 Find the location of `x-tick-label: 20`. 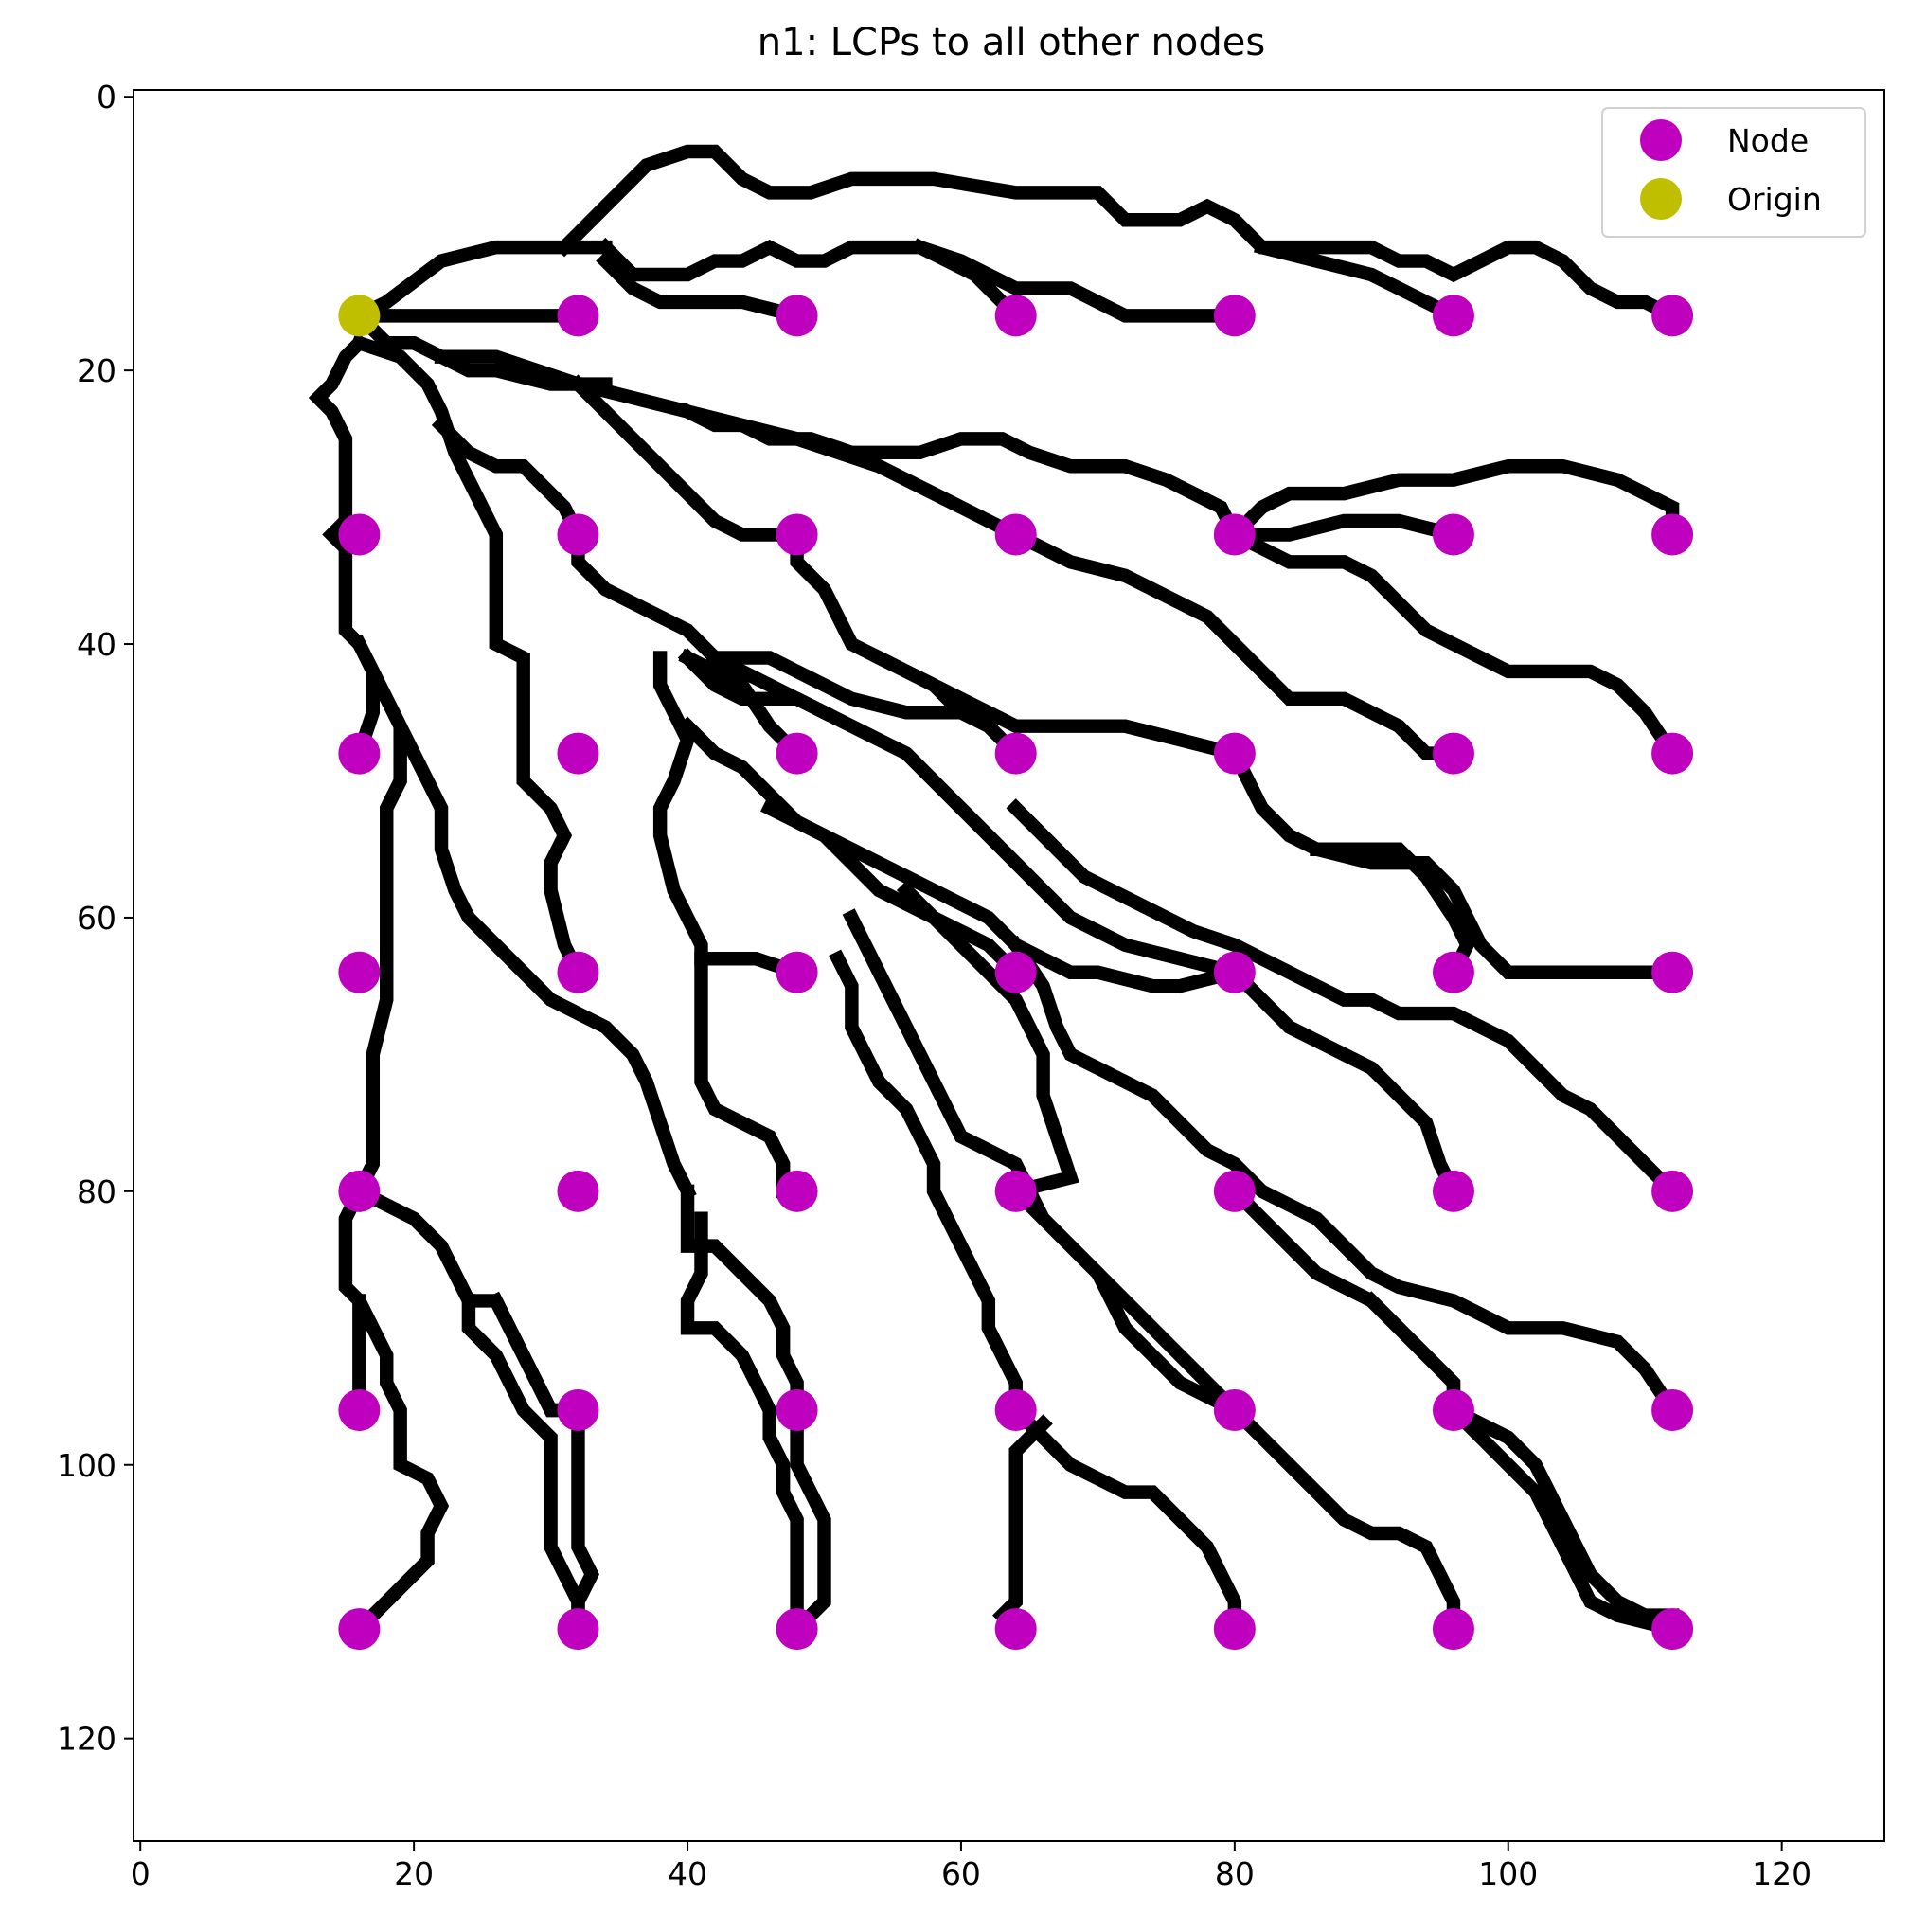

x-tick-label: 20 is located at coordinates (414, 1873).